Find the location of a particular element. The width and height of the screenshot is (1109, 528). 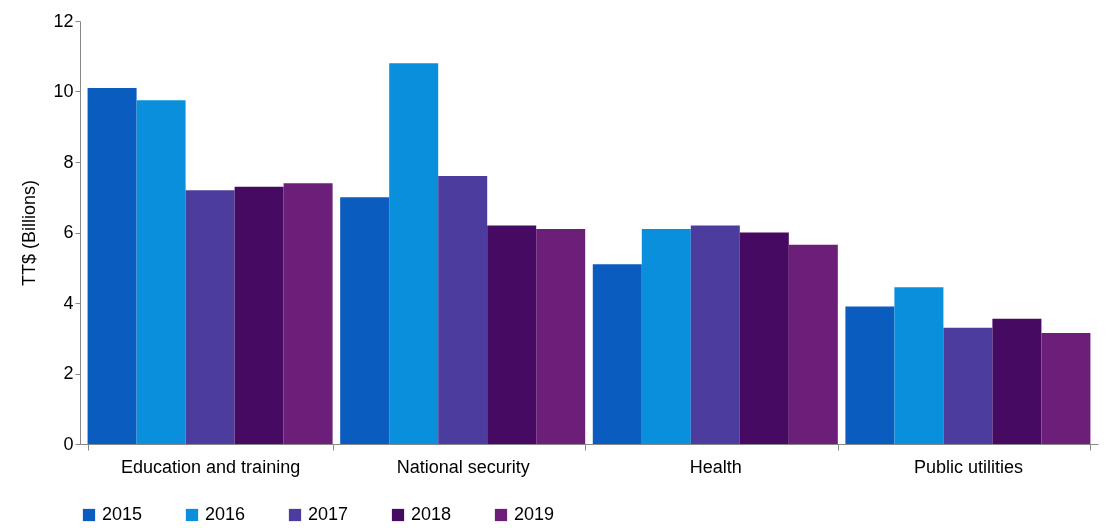

y-tick-label: 4 is located at coordinates (68, 302).